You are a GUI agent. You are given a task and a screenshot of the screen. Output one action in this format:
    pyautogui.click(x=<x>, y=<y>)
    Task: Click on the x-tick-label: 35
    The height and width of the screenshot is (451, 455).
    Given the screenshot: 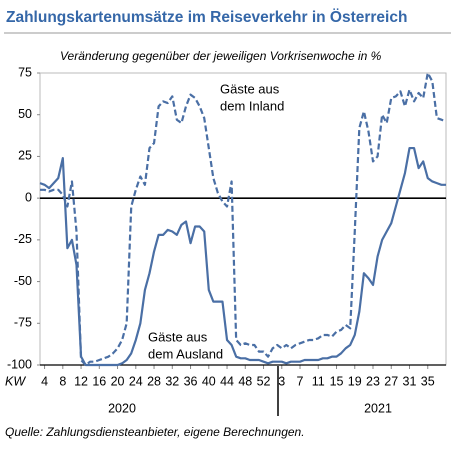 What is the action you would take?
    pyautogui.click(x=428, y=381)
    